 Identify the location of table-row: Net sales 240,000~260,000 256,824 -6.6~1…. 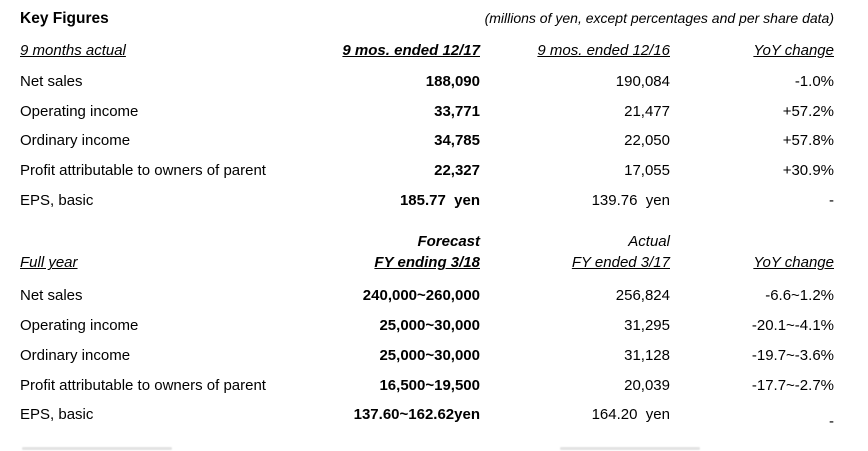
(427, 296).